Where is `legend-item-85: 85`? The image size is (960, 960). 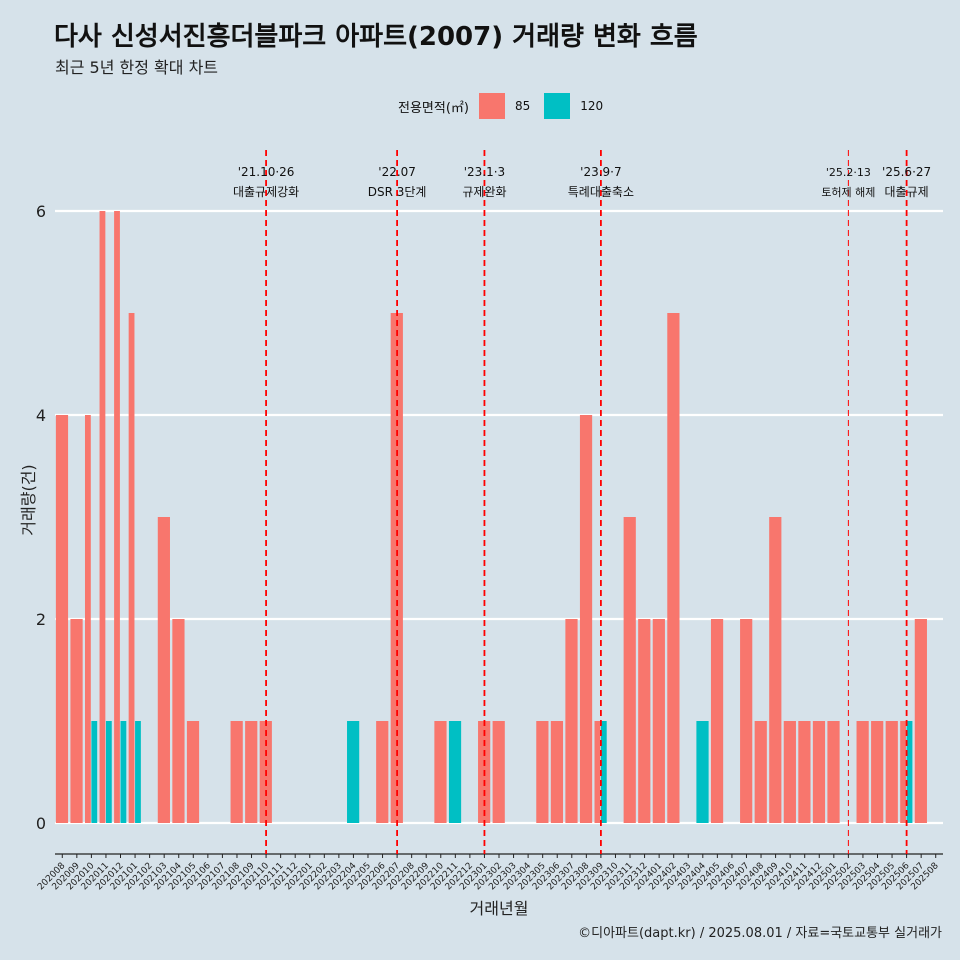
legend-item-85: 85 is located at coordinates (504, 106).